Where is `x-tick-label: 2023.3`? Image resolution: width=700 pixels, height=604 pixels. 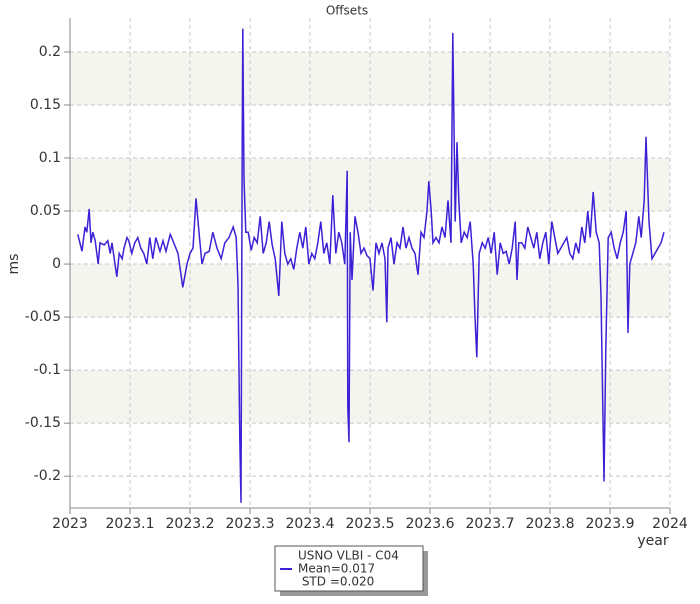 x-tick-label: 2023.3 is located at coordinates (250, 524).